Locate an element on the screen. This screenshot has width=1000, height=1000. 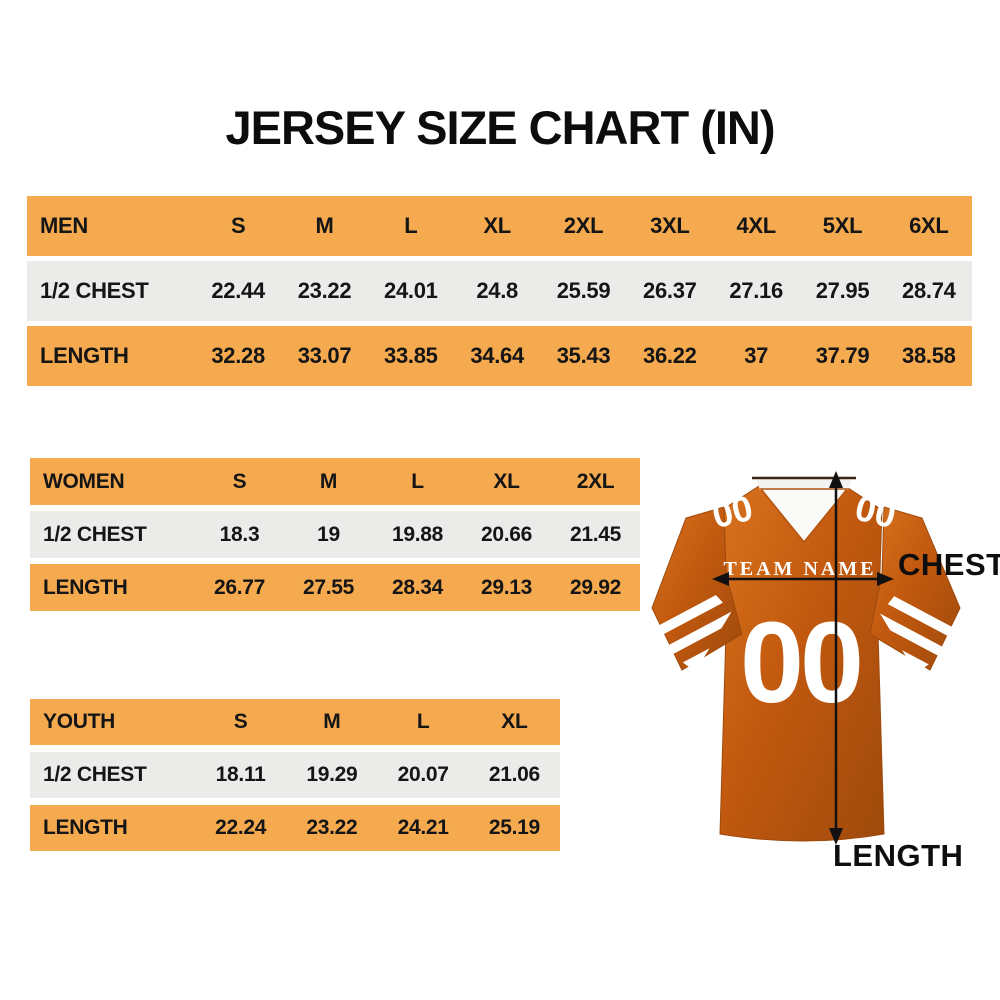
value-cell: 37.79 is located at coordinates (842, 355).